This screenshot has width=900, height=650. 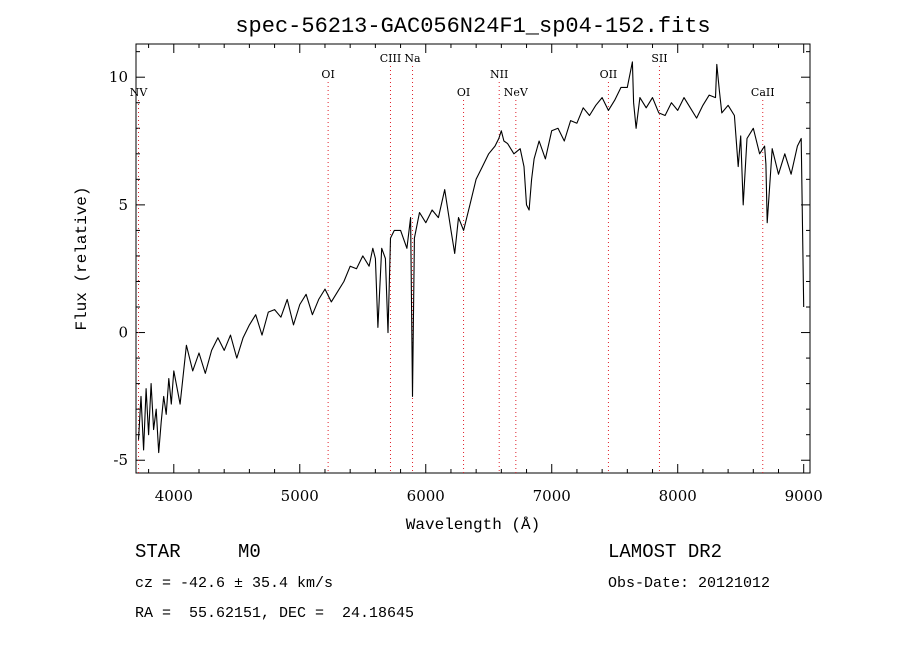 I want to click on line-marker-label-ciii: CIII, so click(x=390, y=58).